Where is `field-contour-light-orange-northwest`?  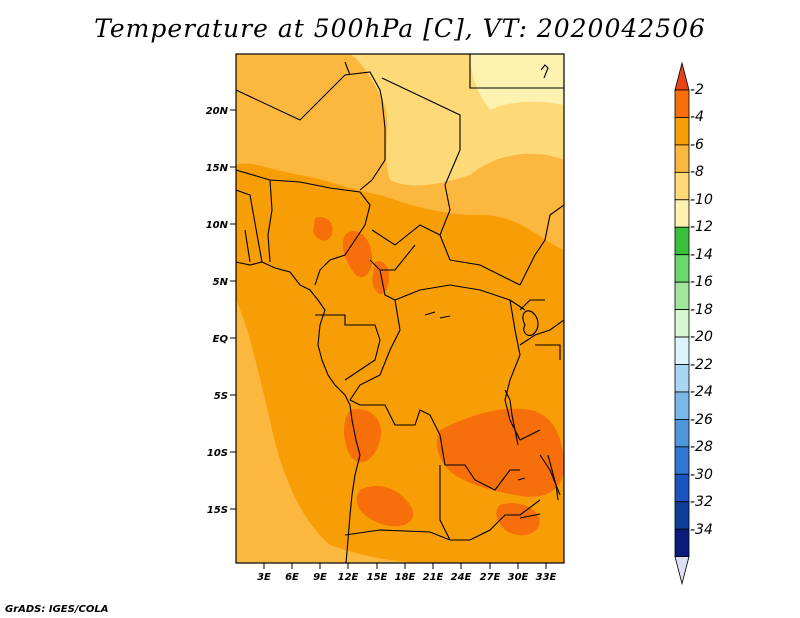
field-contour-light-orange-northwest is located at coordinates (287, 126).